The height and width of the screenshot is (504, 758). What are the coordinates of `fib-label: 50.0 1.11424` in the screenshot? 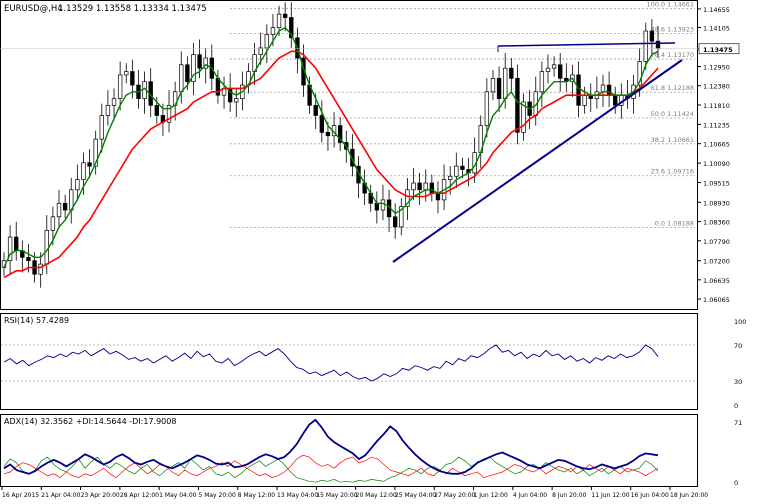 It's located at (672, 114).